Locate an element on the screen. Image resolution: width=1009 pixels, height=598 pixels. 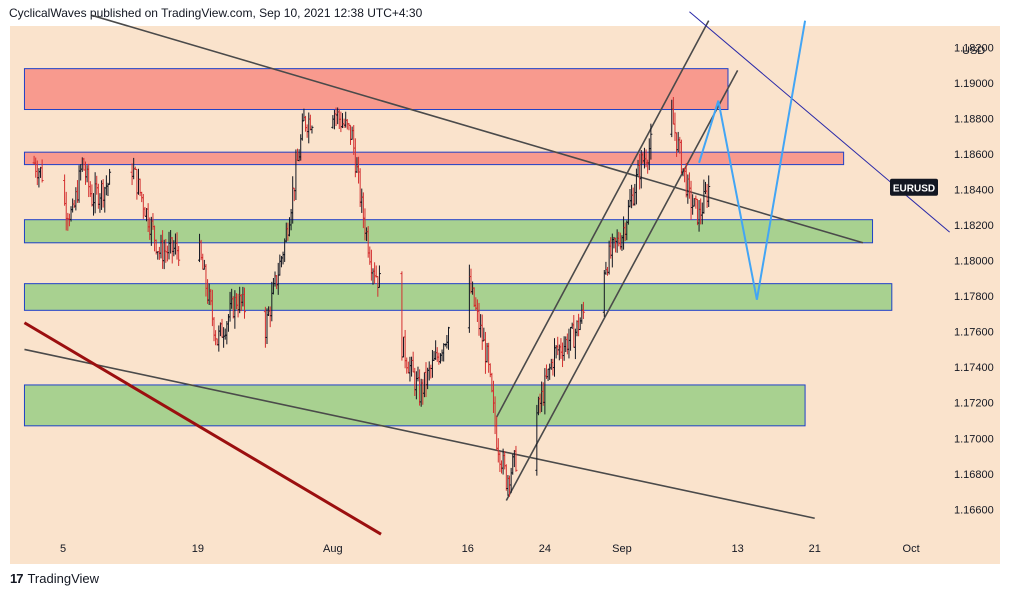
projection-path is located at coordinates (752, 160).